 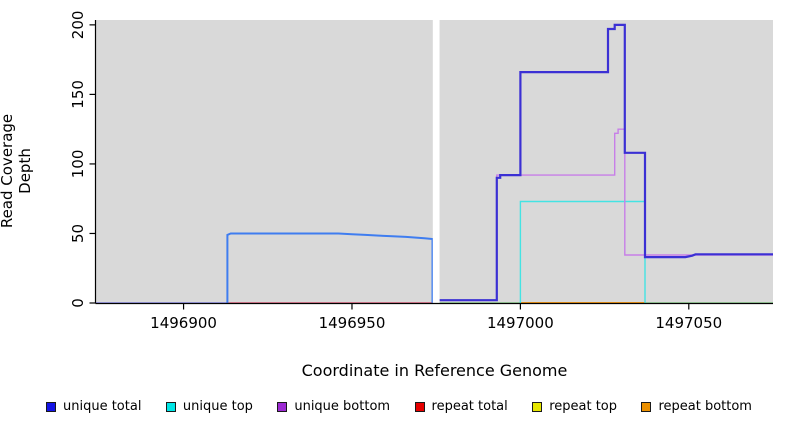 What do you see at coordinates (217, 406) in the screenshot?
I see `legend-label: unique top` at bounding box center [217, 406].